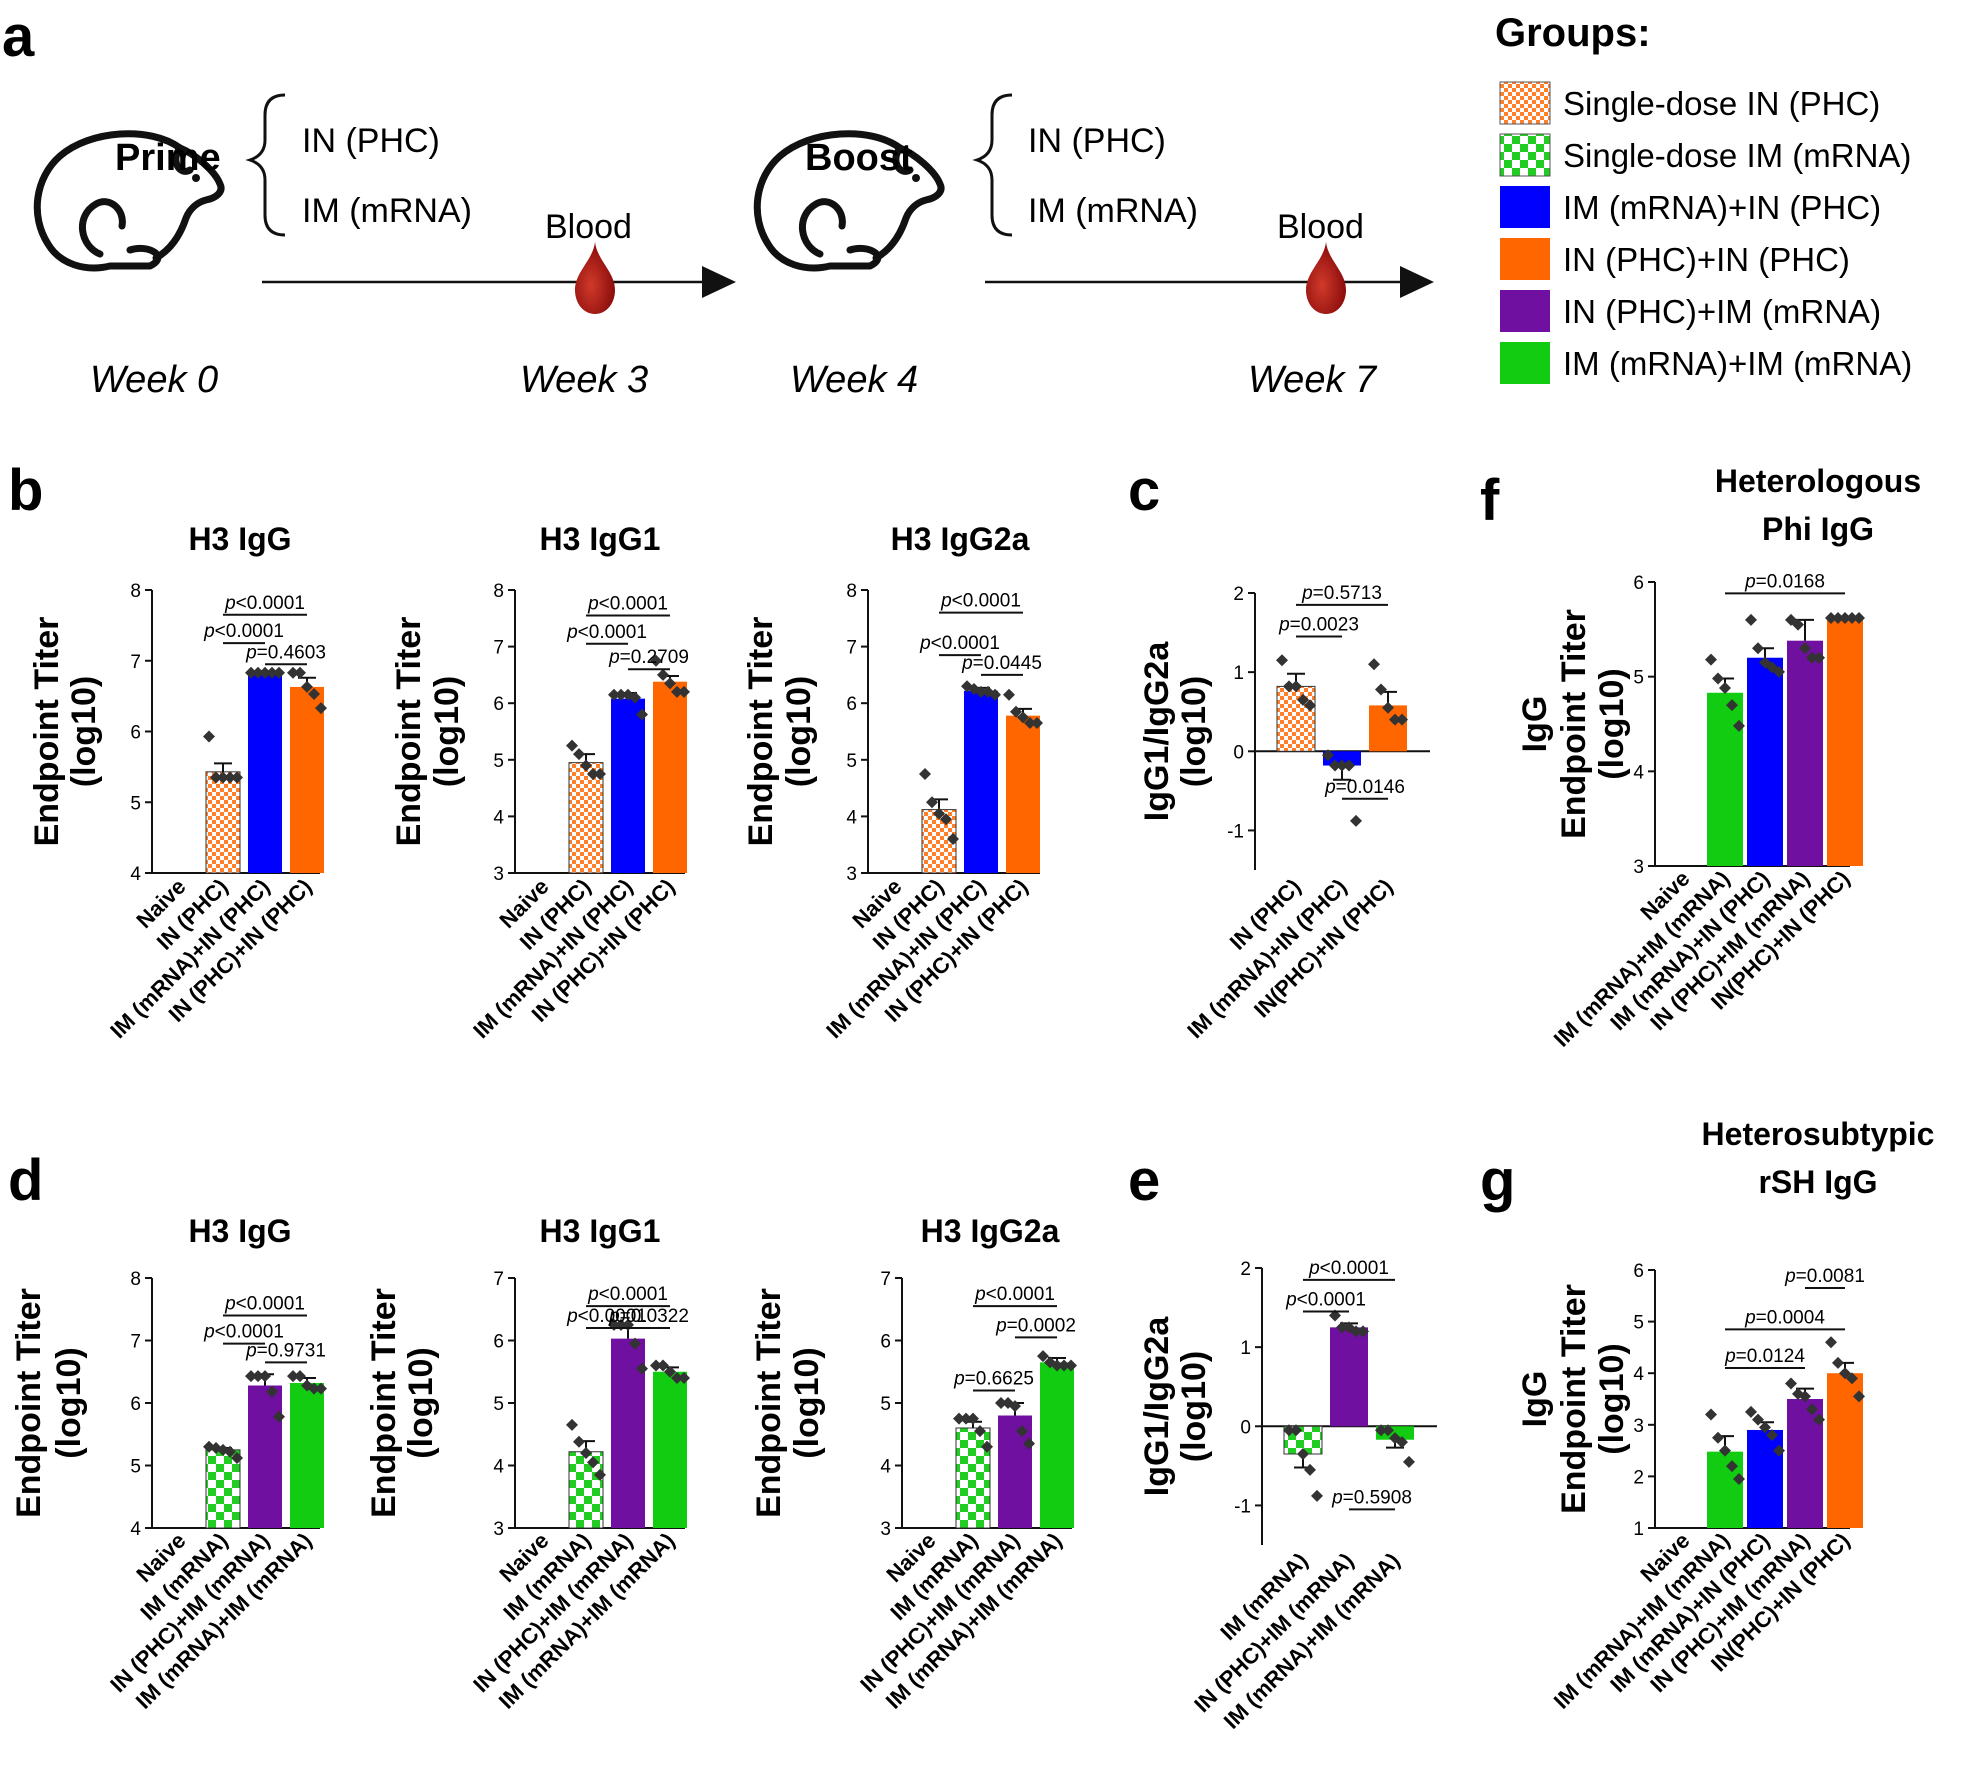 Image resolution: width=1970 pixels, height=1781 pixels. What do you see at coordinates (1638, 1477) in the screenshot?
I see `y-tick-label: 2` at bounding box center [1638, 1477].